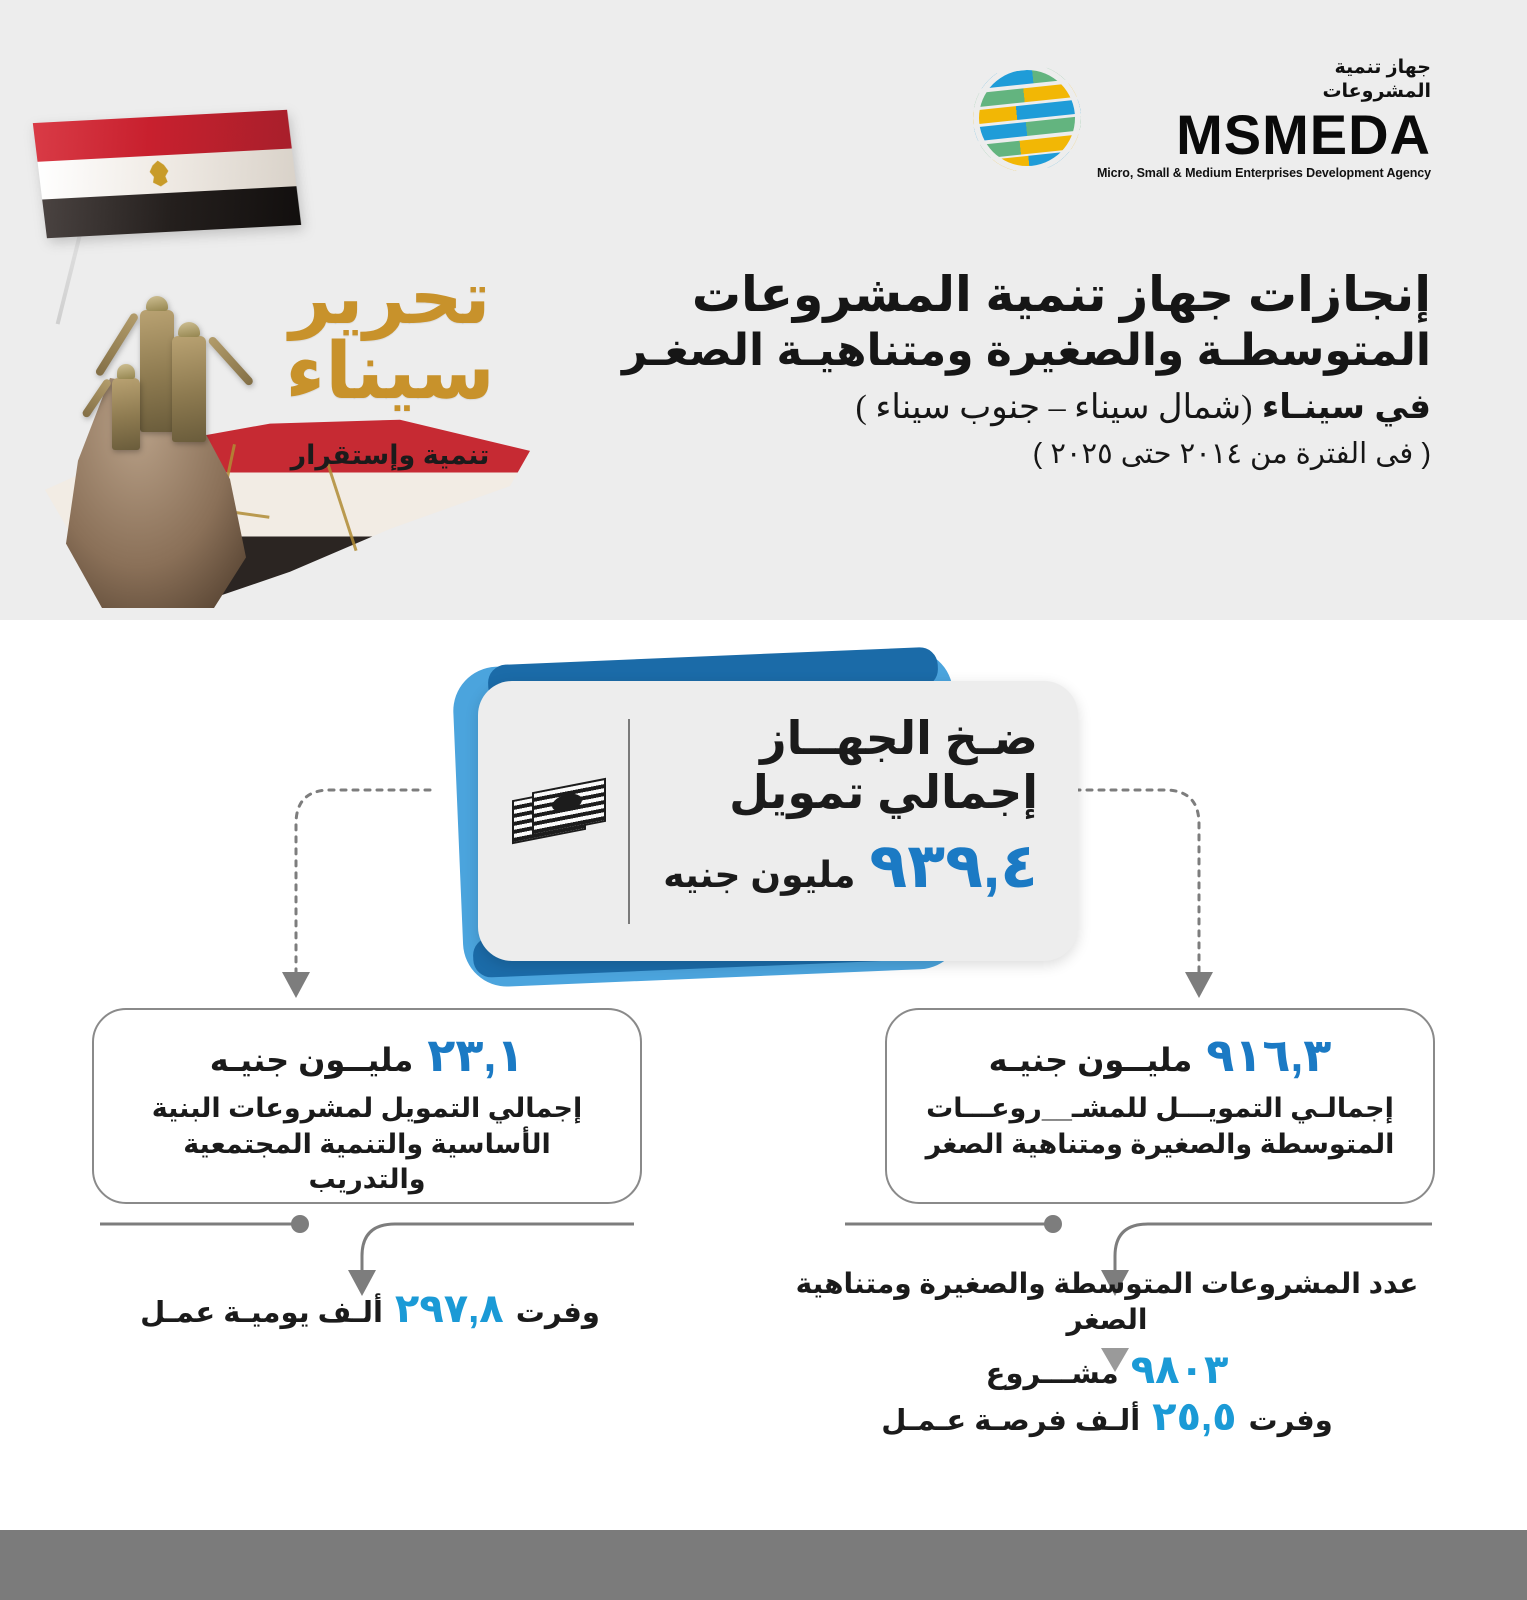 The width and height of the screenshot is (1527, 1600). Describe the element at coordinates (1061, 295) in the screenshot. I see `title-line-1: إنجازات جهاز تنمية المشروعات` at that location.